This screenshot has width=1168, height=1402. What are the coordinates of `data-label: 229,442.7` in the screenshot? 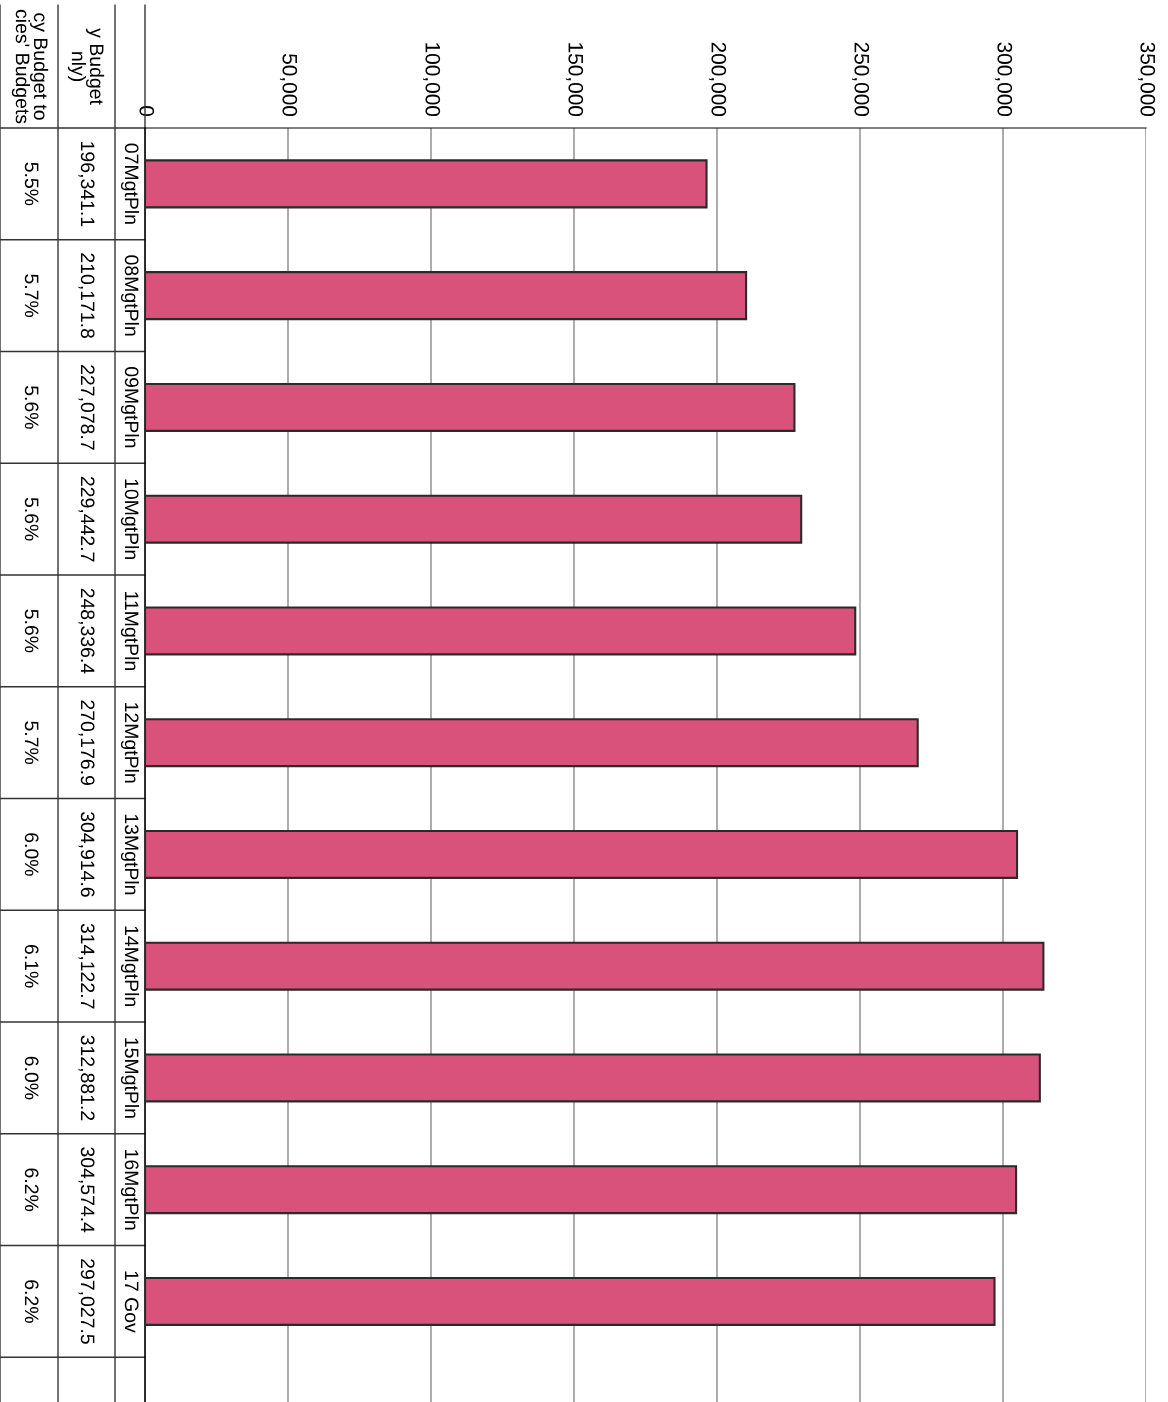 It's located at (86, 519).